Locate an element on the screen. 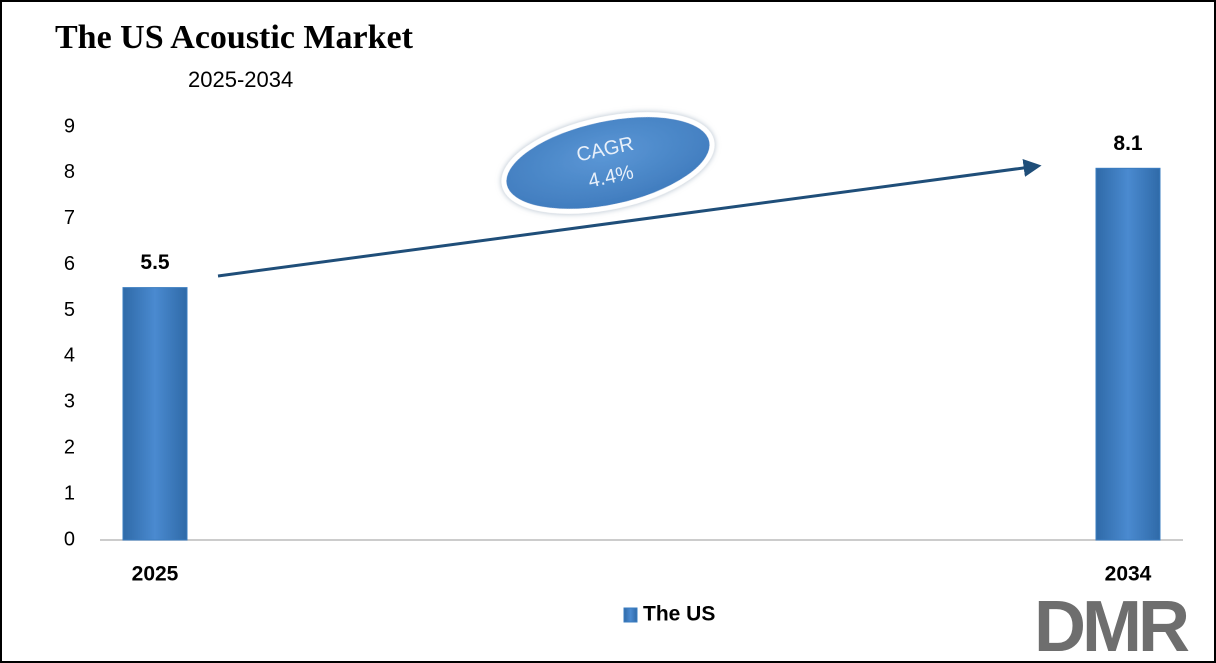 Image resolution: width=1216 pixels, height=663 pixels. y-tick-label: 7 is located at coordinates (69, 218).